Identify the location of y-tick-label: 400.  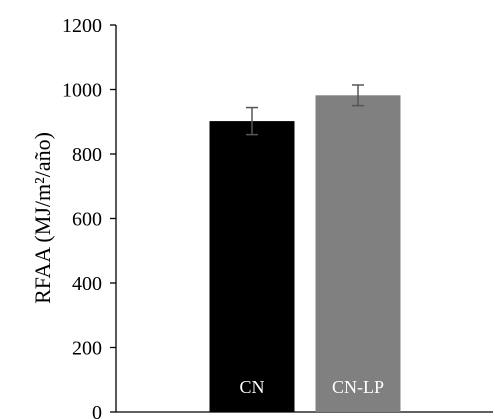
(87, 284).